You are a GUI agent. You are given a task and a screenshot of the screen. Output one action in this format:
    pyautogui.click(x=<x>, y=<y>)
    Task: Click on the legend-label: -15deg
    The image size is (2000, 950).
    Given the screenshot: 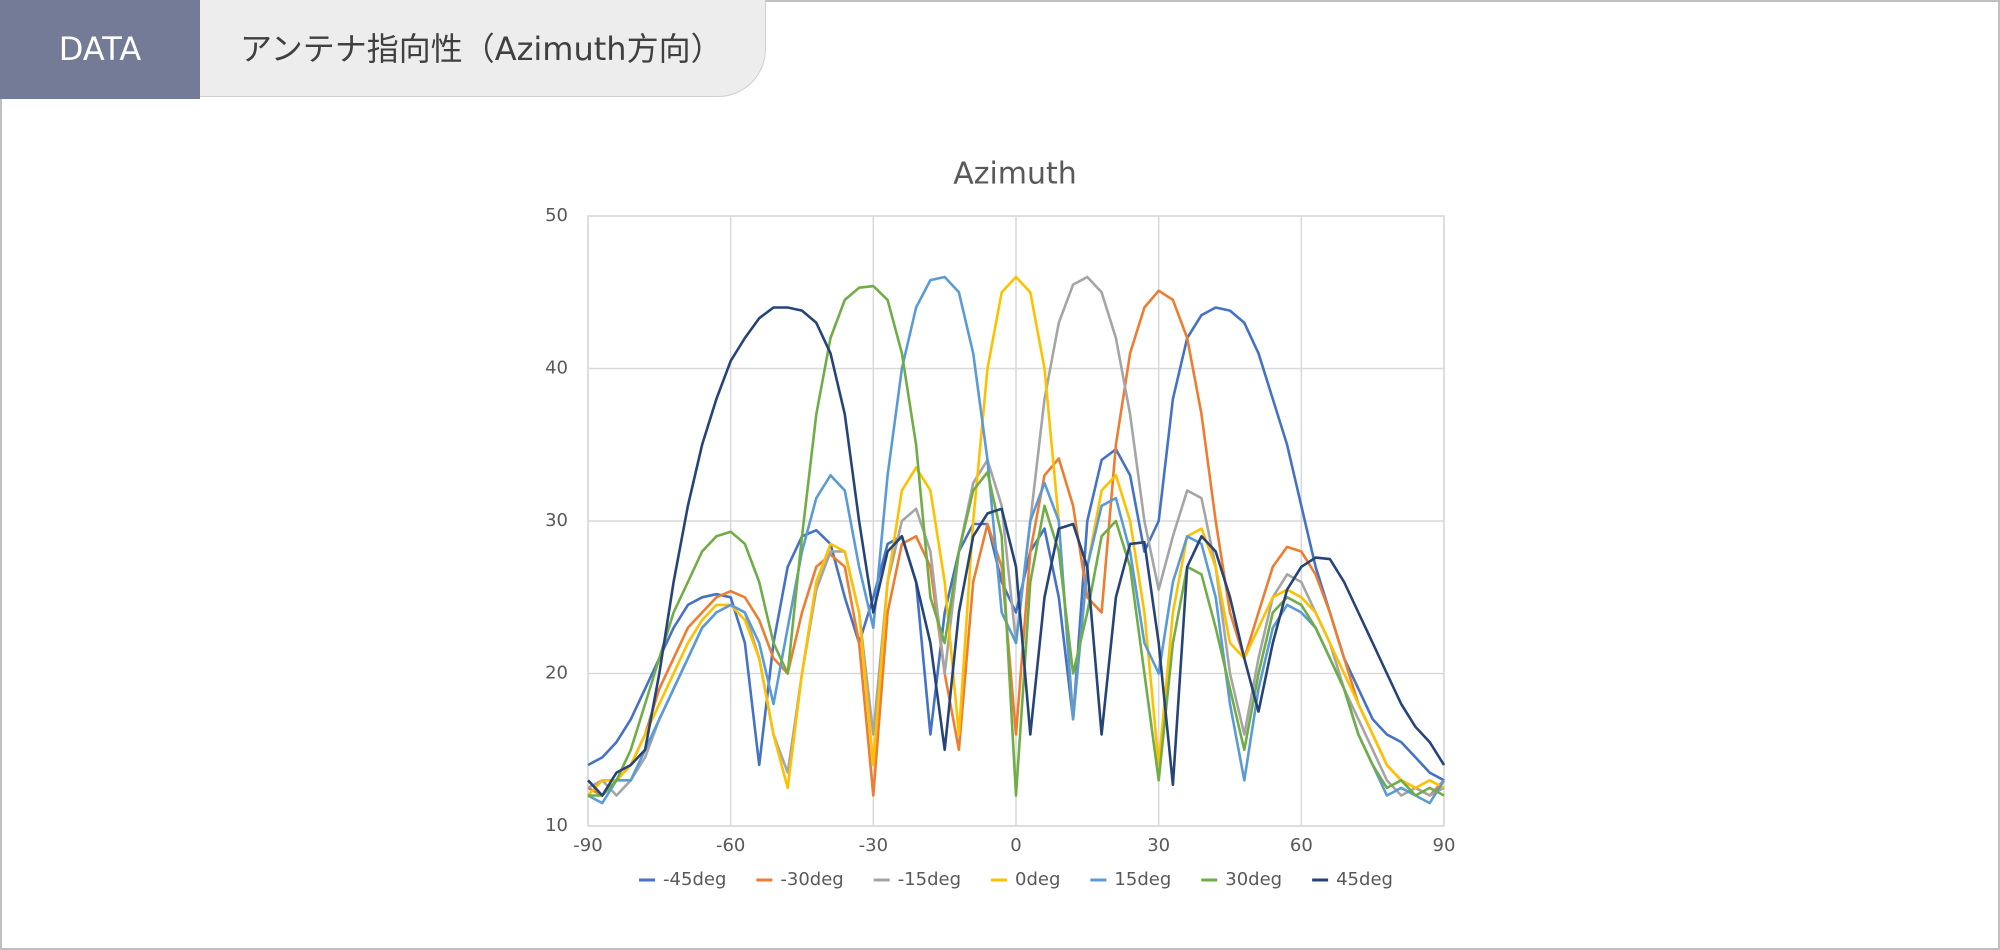 What is the action you would take?
    pyautogui.click(x=929, y=879)
    